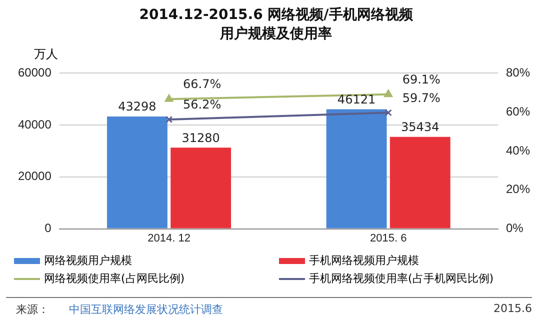  Describe the element at coordinates (421, 79) in the screenshot. I see `data-label: 69.1%` at that location.